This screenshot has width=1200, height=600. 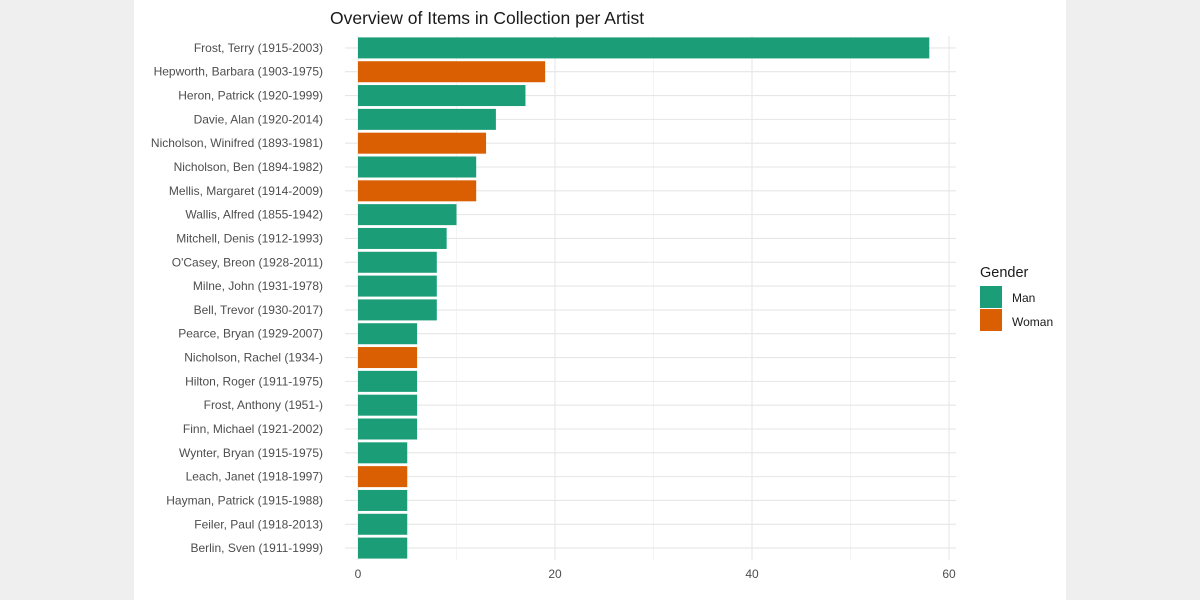 What do you see at coordinates (1004, 273) in the screenshot?
I see `legend-title: Gender` at bounding box center [1004, 273].